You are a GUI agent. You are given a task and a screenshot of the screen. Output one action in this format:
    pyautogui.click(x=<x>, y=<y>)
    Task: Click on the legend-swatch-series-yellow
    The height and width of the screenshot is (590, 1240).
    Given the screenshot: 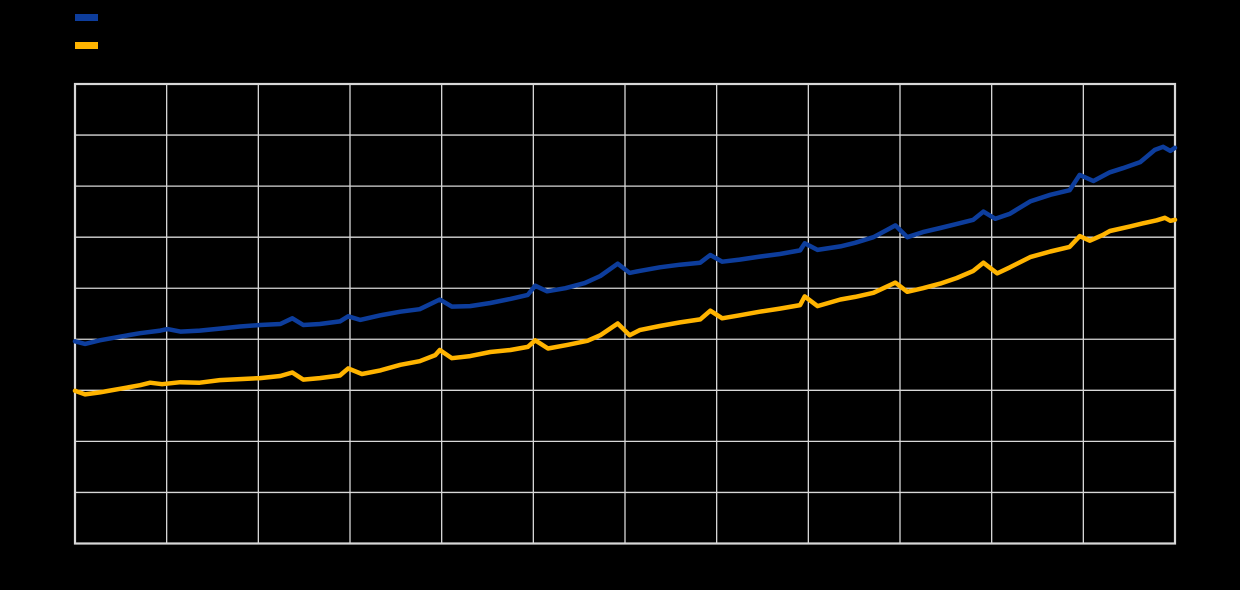 What is the action you would take?
    pyautogui.click(x=86, y=45)
    